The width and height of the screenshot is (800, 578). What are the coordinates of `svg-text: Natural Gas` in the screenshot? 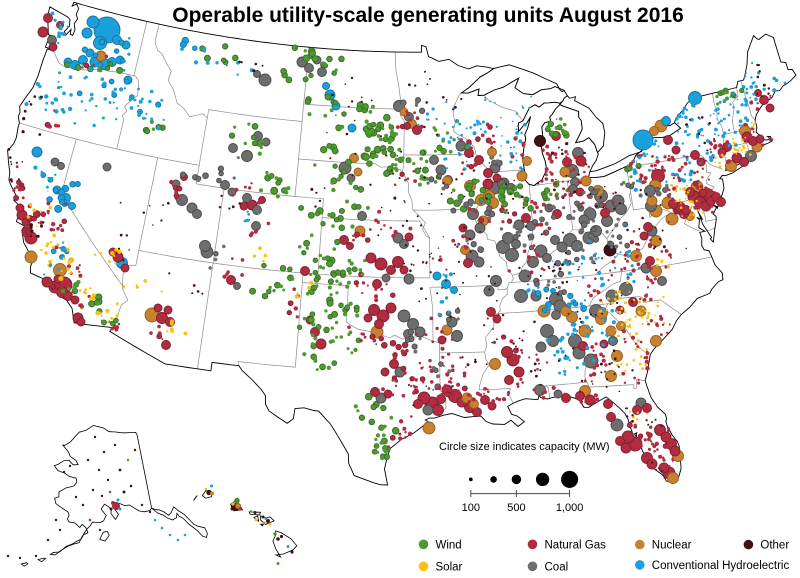 It's located at (576, 545).